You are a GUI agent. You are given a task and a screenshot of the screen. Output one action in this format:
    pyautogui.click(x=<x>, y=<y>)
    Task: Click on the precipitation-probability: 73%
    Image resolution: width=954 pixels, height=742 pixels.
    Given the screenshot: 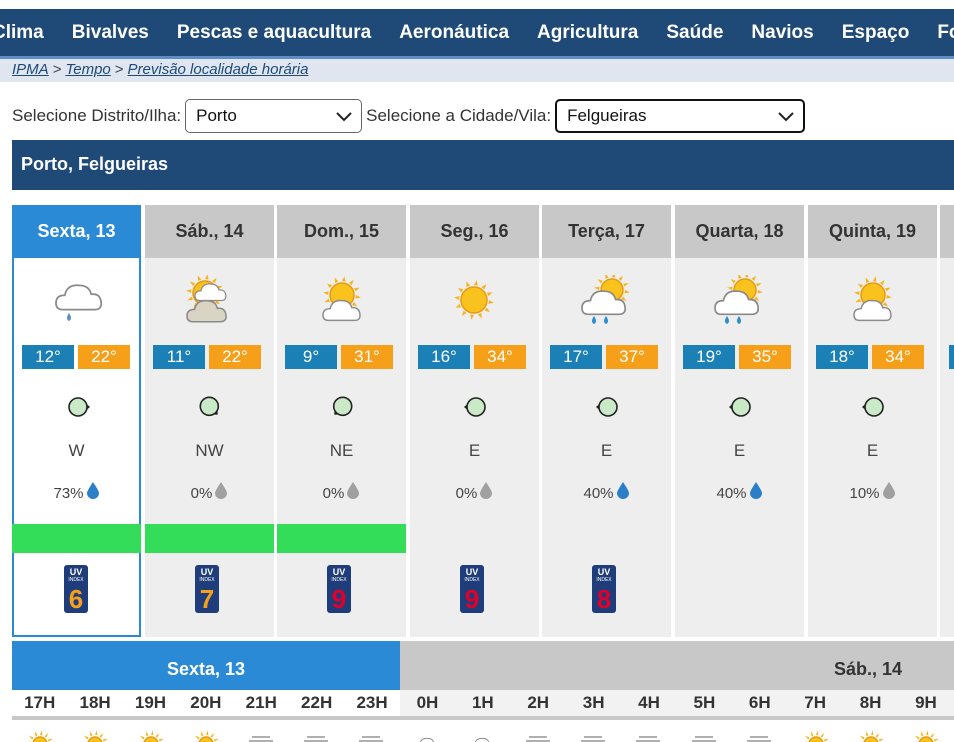 What is the action you would take?
    pyautogui.click(x=76, y=491)
    